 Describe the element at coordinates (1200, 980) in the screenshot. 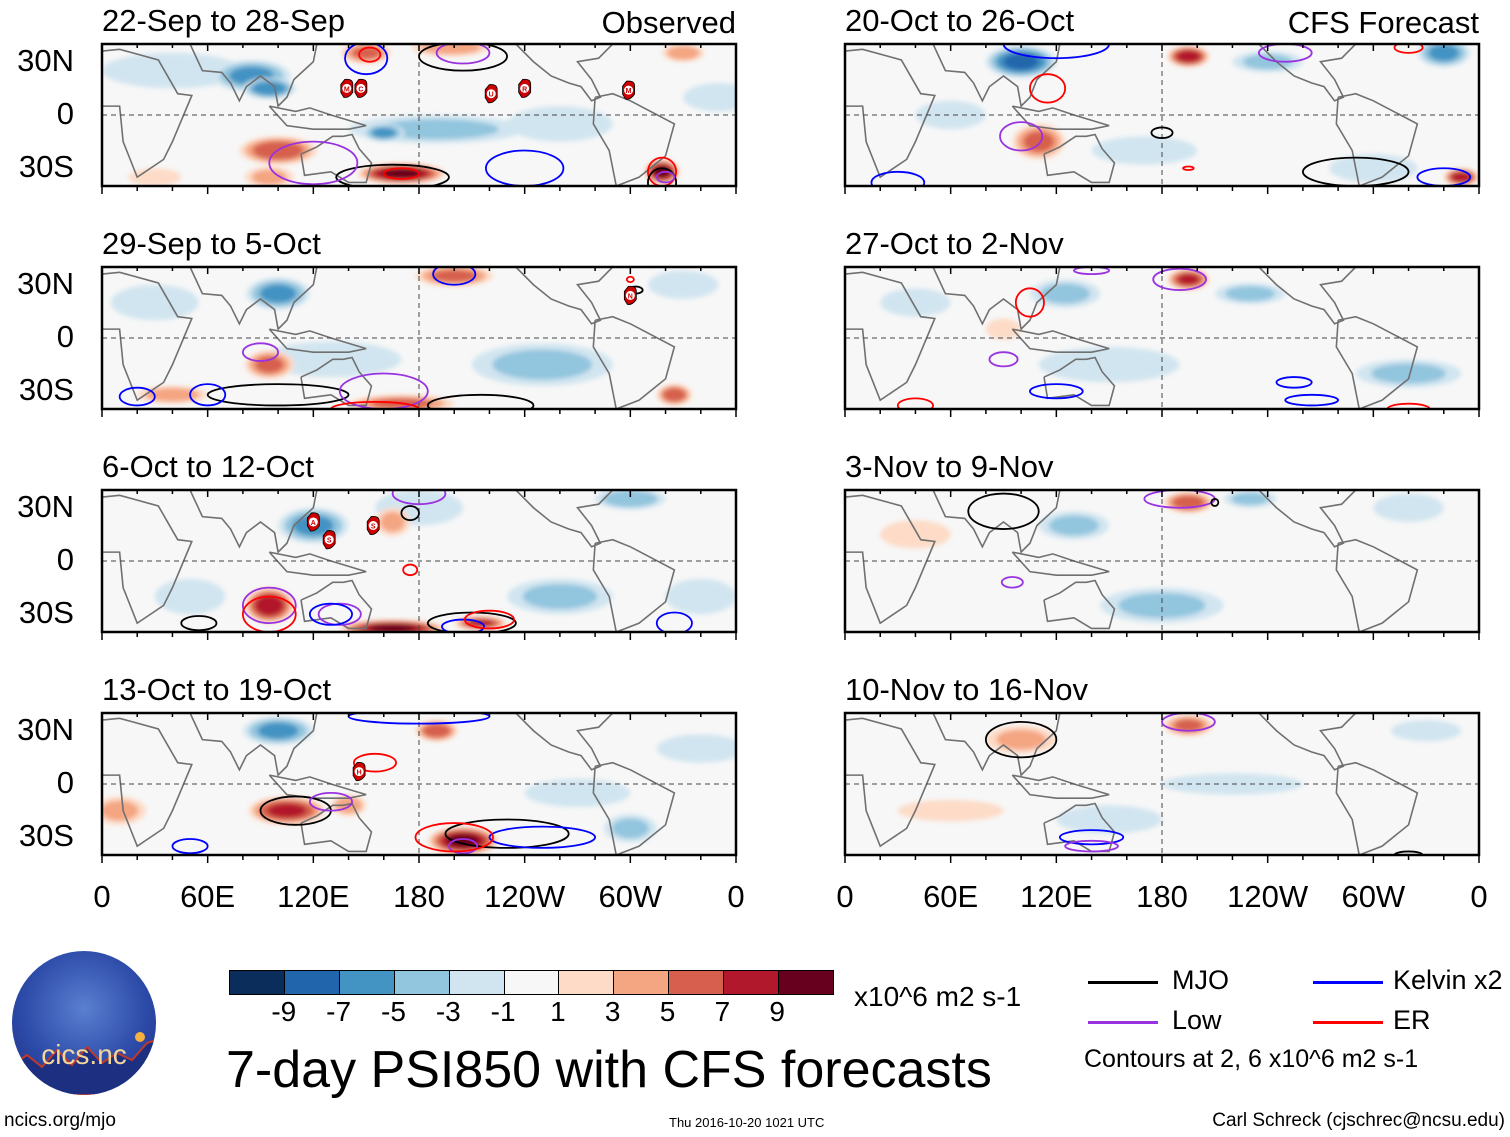

I see `legend-mjo-label: MJO` at that location.